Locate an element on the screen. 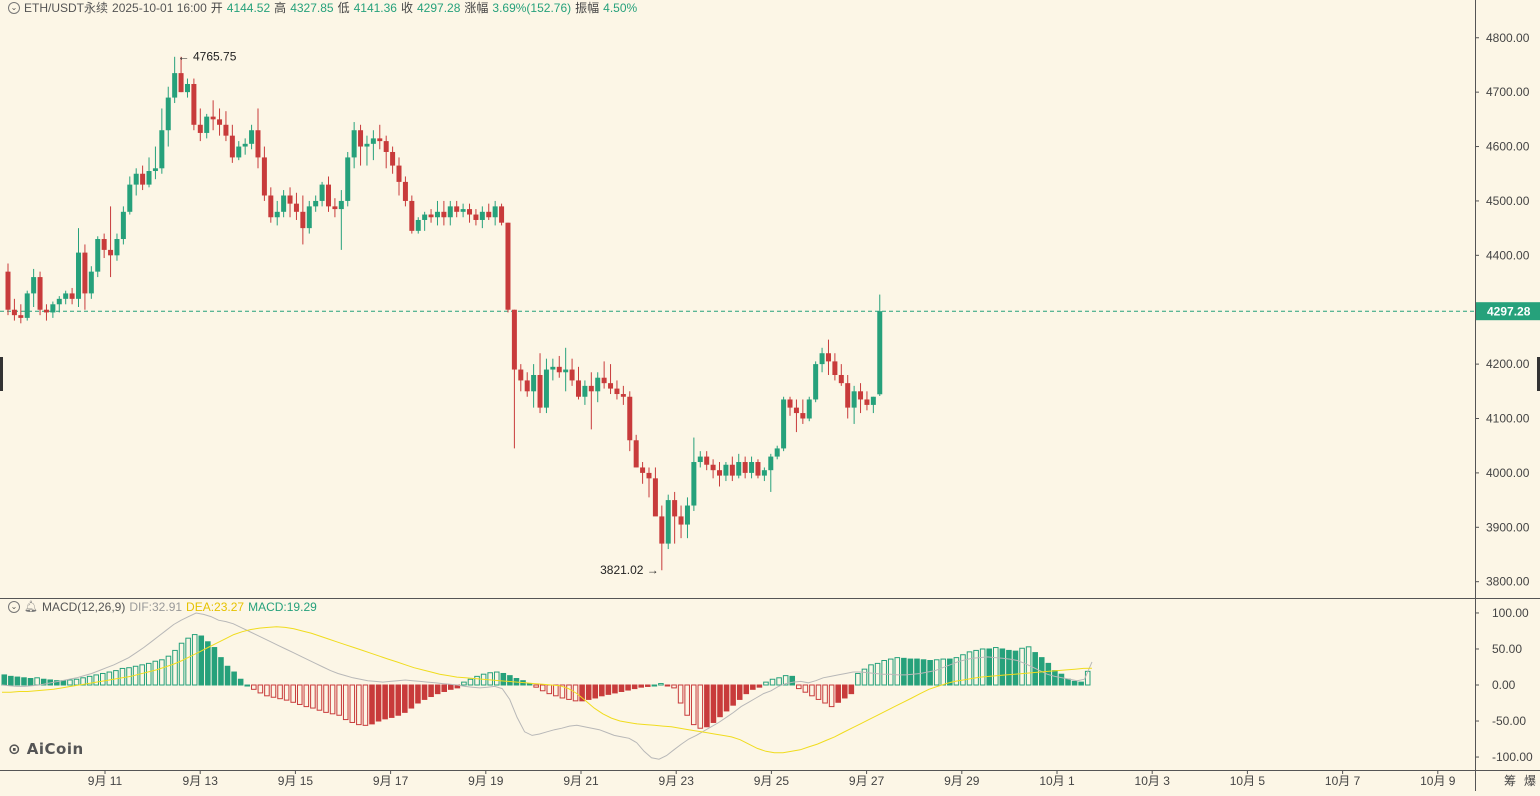  chip-distribution-button: 筹 is located at coordinates (1510, 781).